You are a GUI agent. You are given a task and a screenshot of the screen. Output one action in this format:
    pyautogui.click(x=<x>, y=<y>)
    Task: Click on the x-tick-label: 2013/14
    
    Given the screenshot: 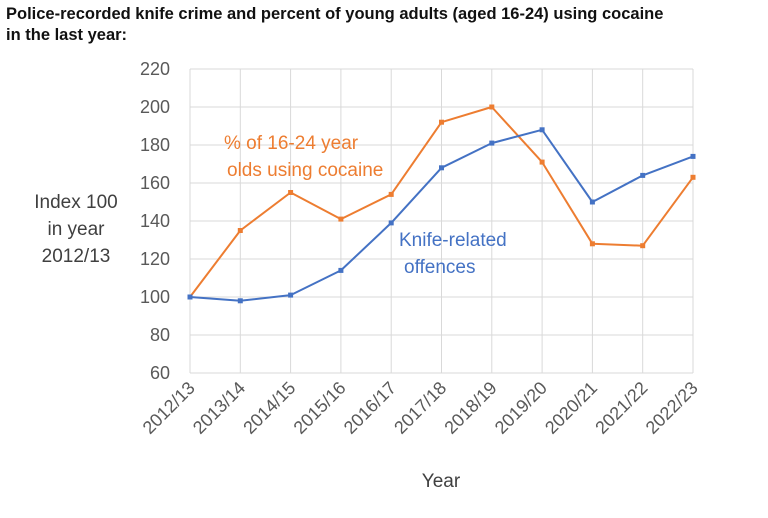 What is the action you would take?
    pyautogui.click(x=219, y=408)
    